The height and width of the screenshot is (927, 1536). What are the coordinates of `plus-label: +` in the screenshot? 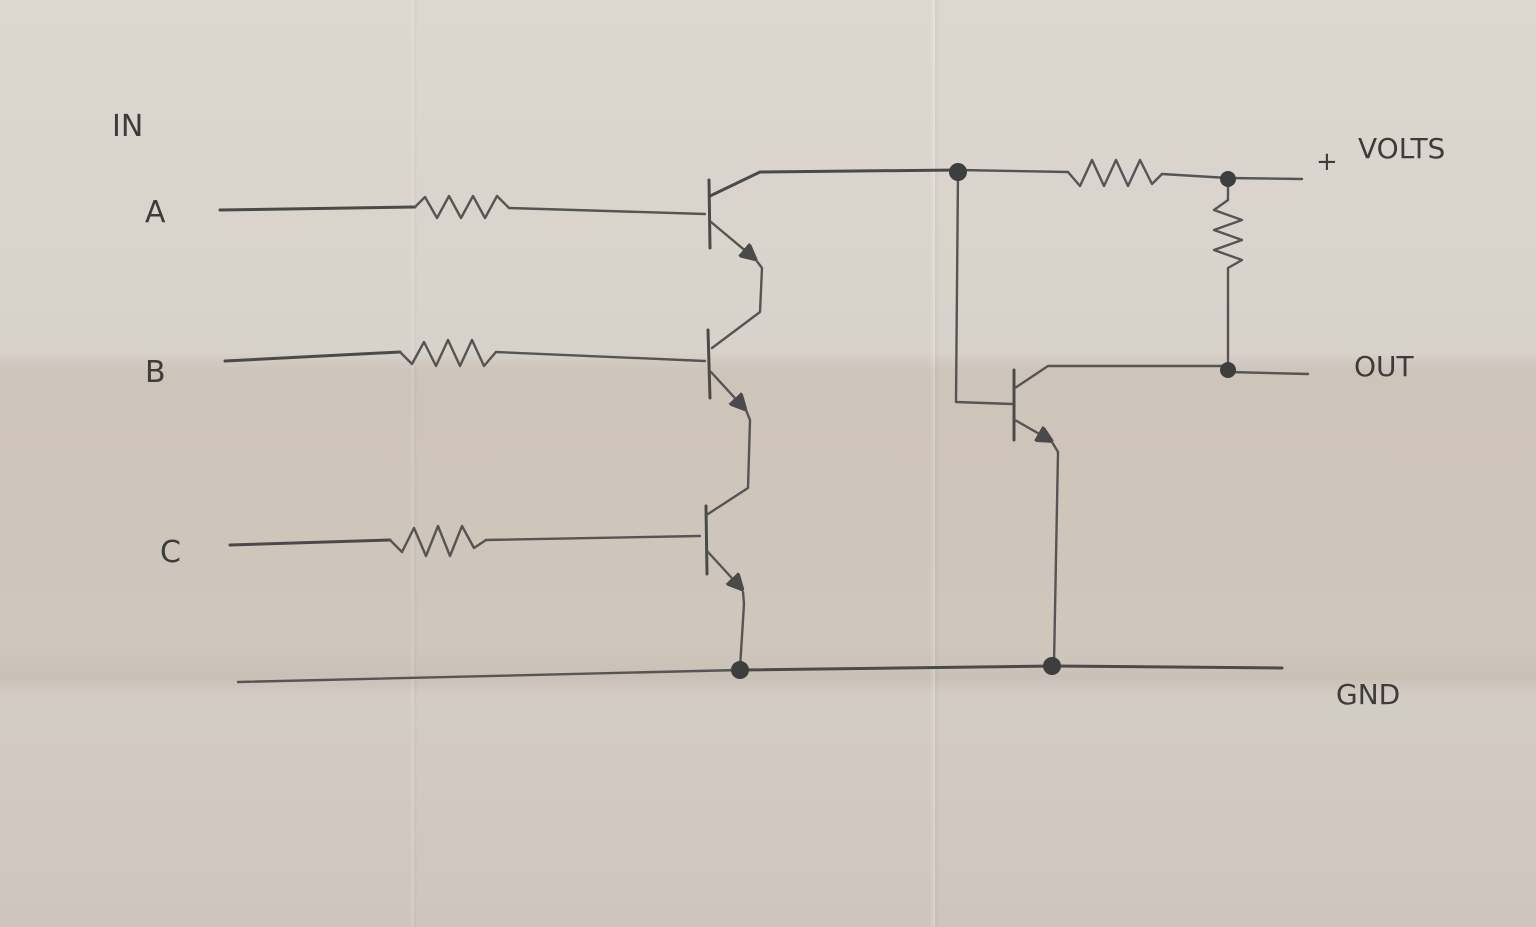 It's located at (1327, 162).